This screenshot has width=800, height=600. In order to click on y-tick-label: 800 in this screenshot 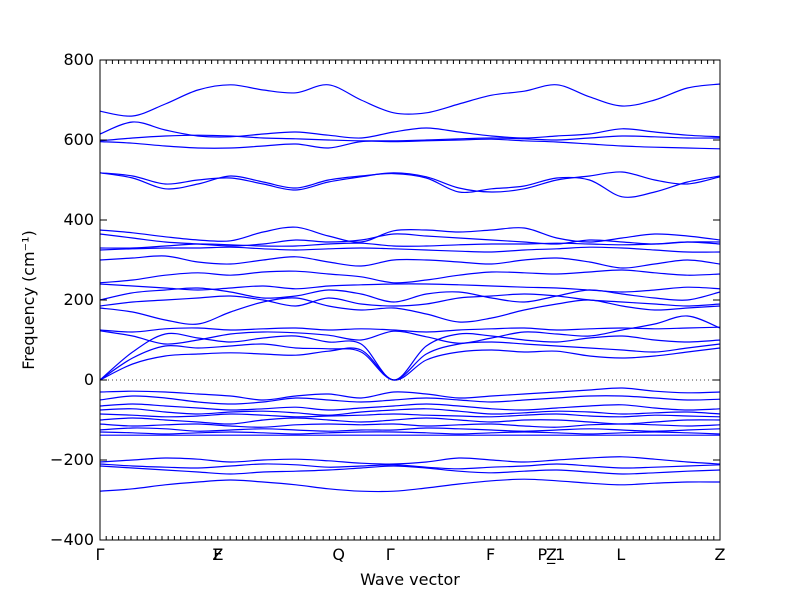, I will do `click(78, 59)`.